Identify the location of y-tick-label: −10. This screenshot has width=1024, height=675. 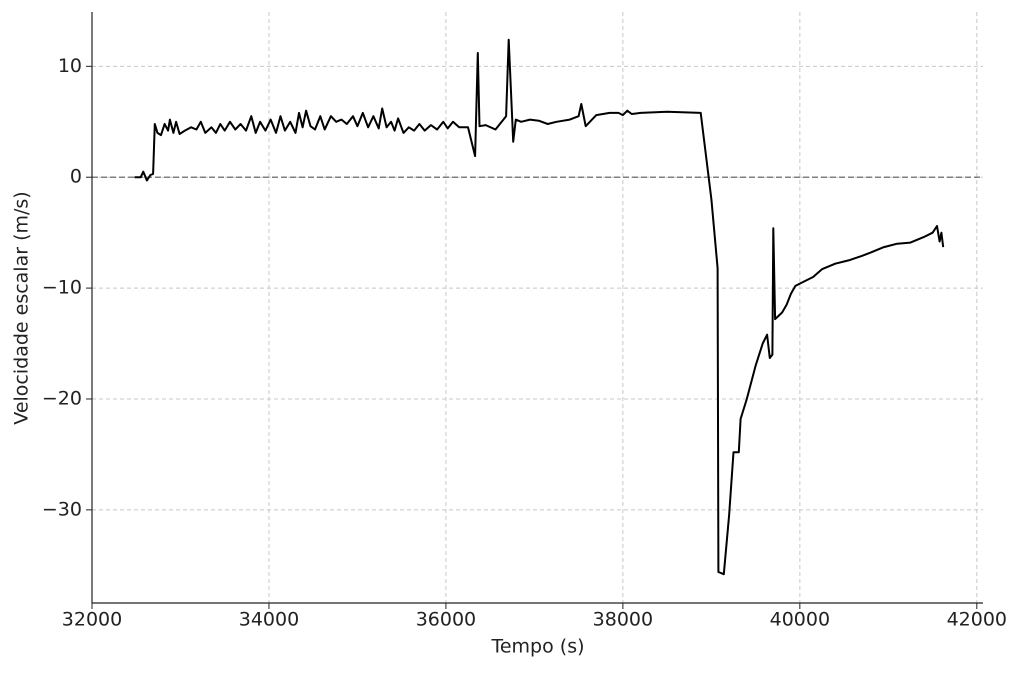
(62, 288).